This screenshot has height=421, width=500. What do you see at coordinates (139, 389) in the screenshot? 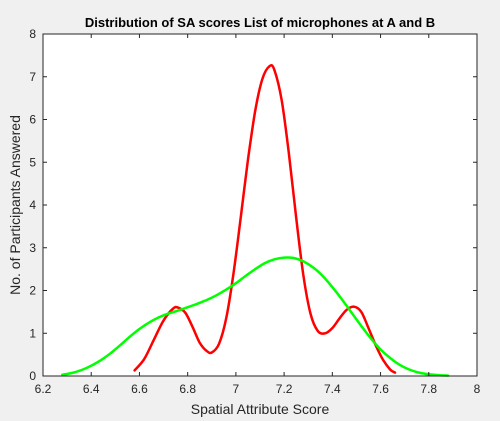
I see `x-tick-label: 6.6` at bounding box center [139, 389].